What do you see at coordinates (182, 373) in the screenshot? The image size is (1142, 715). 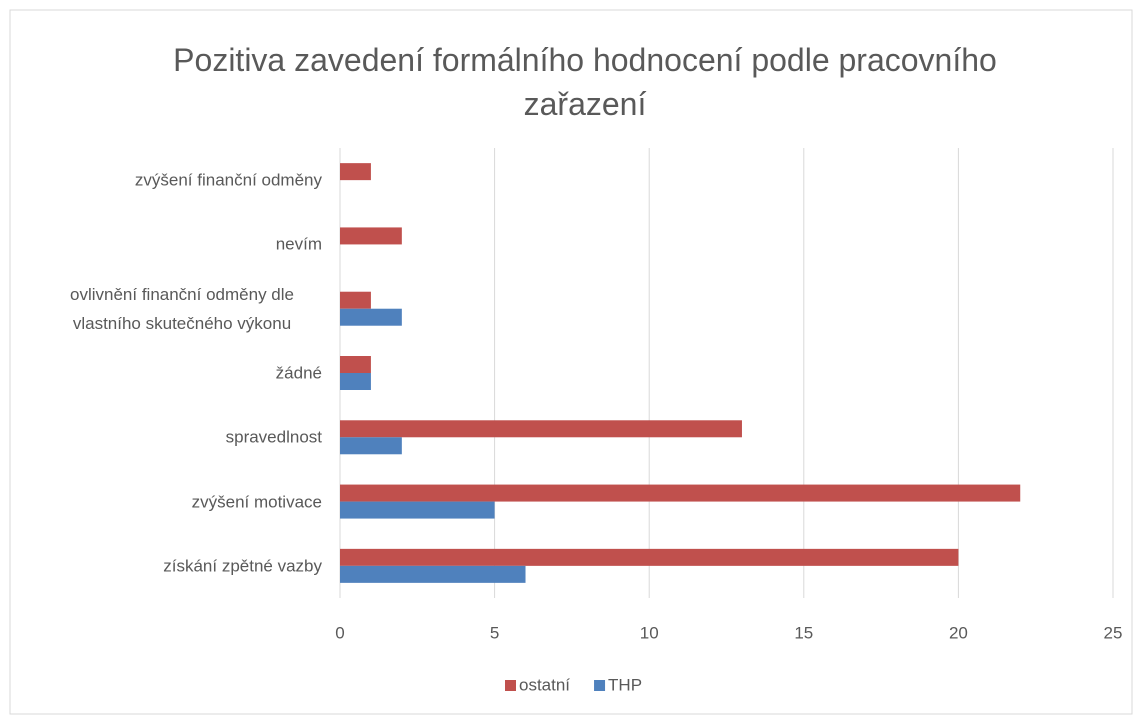 I see `y-tick-label-box: žádné` at bounding box center [182, 373].